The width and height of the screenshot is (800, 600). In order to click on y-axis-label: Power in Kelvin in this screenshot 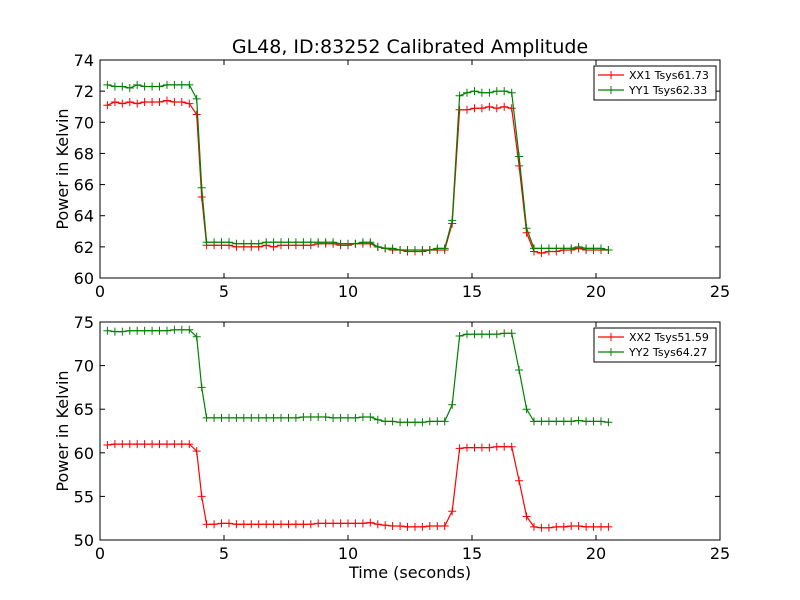, I will do `click(62, 168)`.